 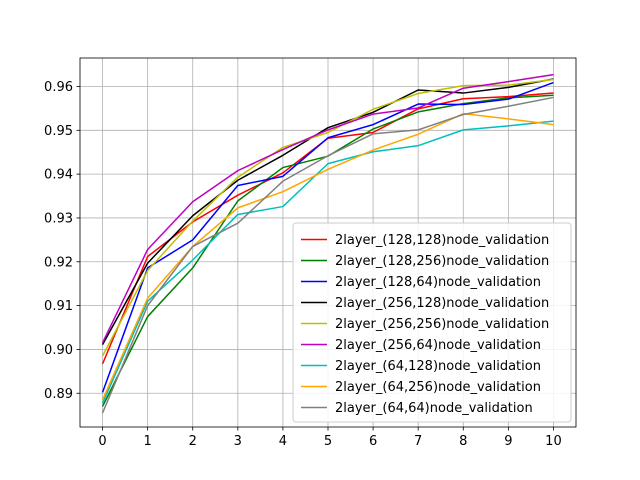 What do you see at coordinates (58, 218) in the screenshot?
I see `y-tick-label: 0.93` at bounding box center [58, 218].